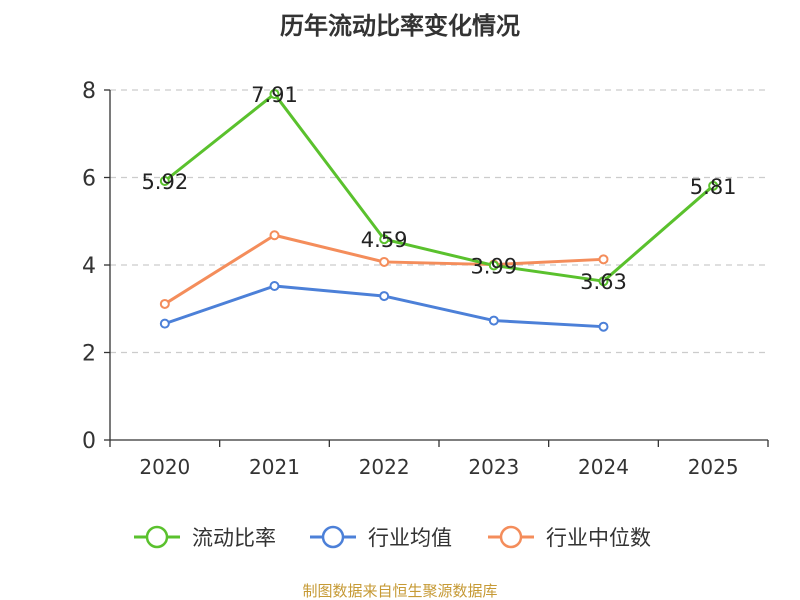 The image size is (800, 600). I want to click on legend-item-1: 行业均值, so click(381, 537).